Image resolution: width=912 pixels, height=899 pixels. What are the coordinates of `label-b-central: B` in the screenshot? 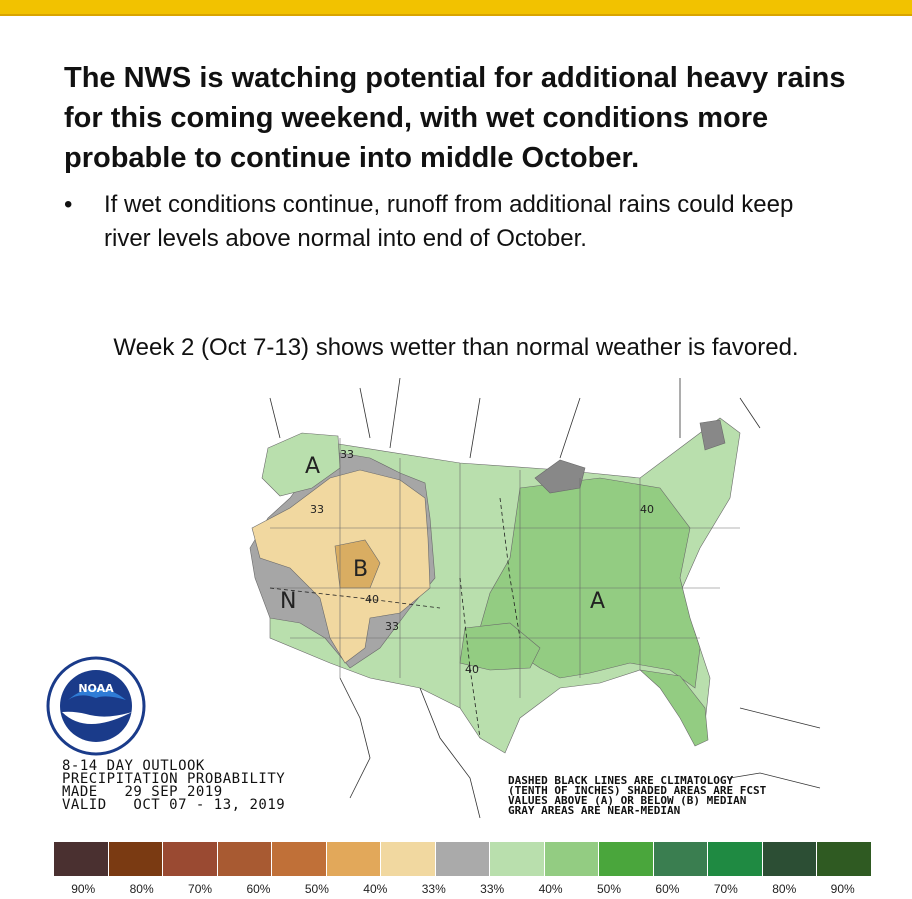 It's located at (360, 569).